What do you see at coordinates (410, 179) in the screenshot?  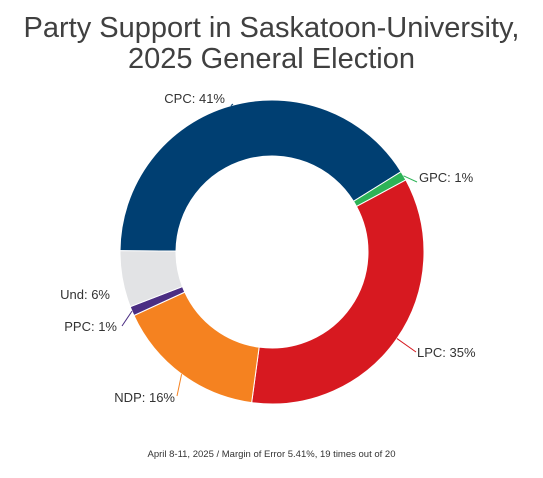 I see `leader-line-gpc` at bounding box center [410, 179].